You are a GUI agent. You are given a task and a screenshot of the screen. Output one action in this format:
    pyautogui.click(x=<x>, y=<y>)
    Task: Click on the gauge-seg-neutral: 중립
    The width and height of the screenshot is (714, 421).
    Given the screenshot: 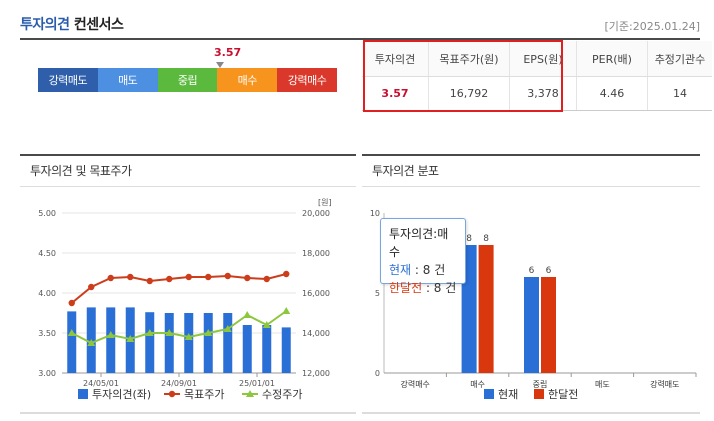 What is the action you would take?
    pyautogui.click(x=187, y=80)
    